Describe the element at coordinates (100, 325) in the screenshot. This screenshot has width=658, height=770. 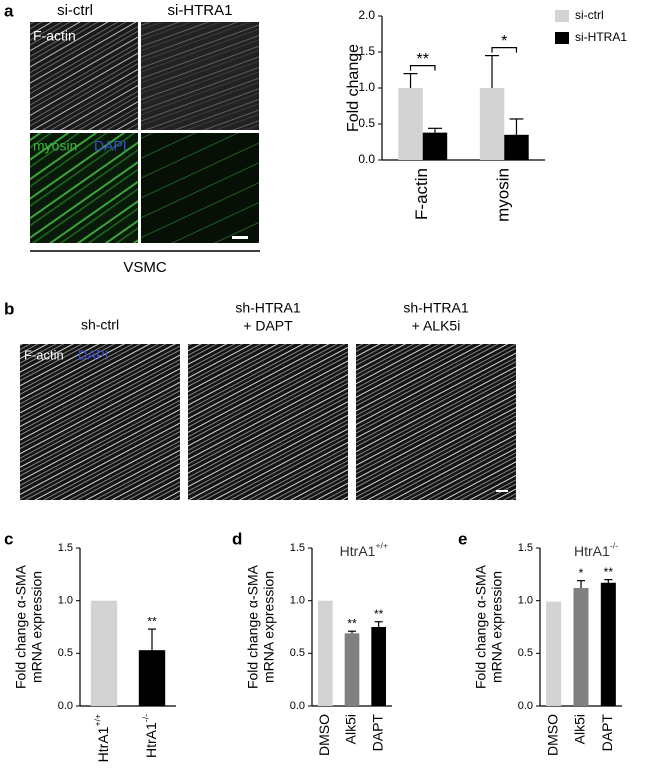
I see `column-label: sh-ctrl` at that location.